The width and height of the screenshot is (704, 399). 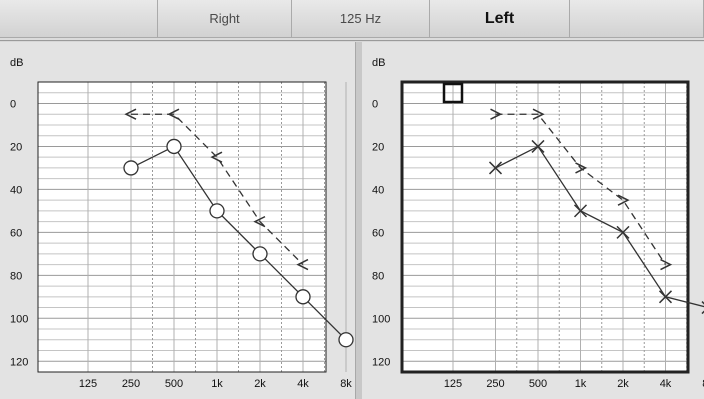 I want to click on toolbar-blank-left, so click(x=79, y=19).